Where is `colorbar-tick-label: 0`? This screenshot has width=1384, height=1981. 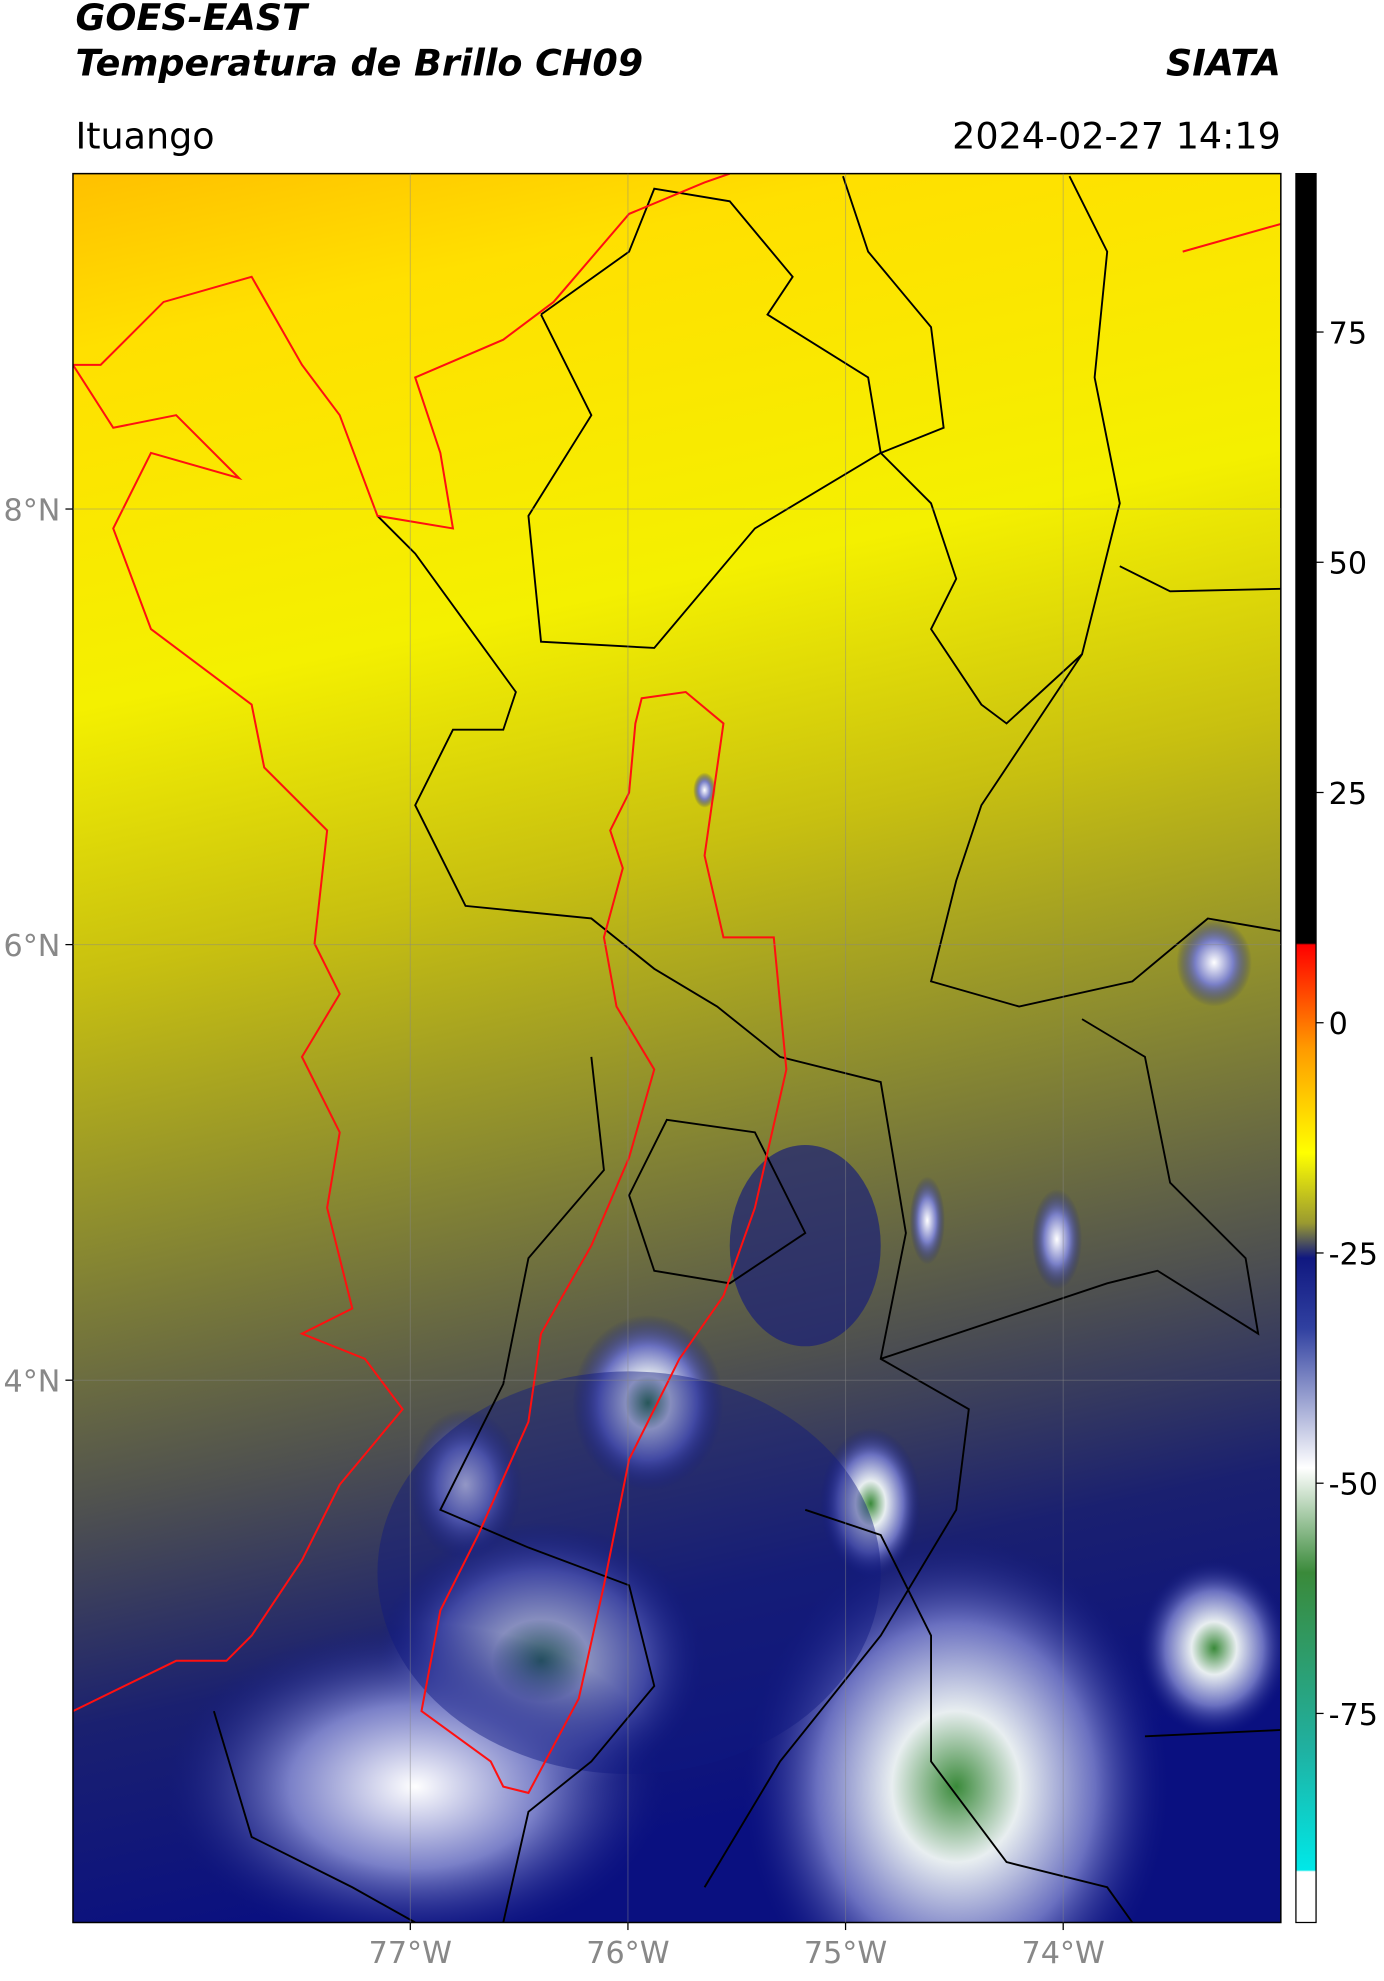
colorbar-tick-label: 0 is located at coordinates (1338, 1024).